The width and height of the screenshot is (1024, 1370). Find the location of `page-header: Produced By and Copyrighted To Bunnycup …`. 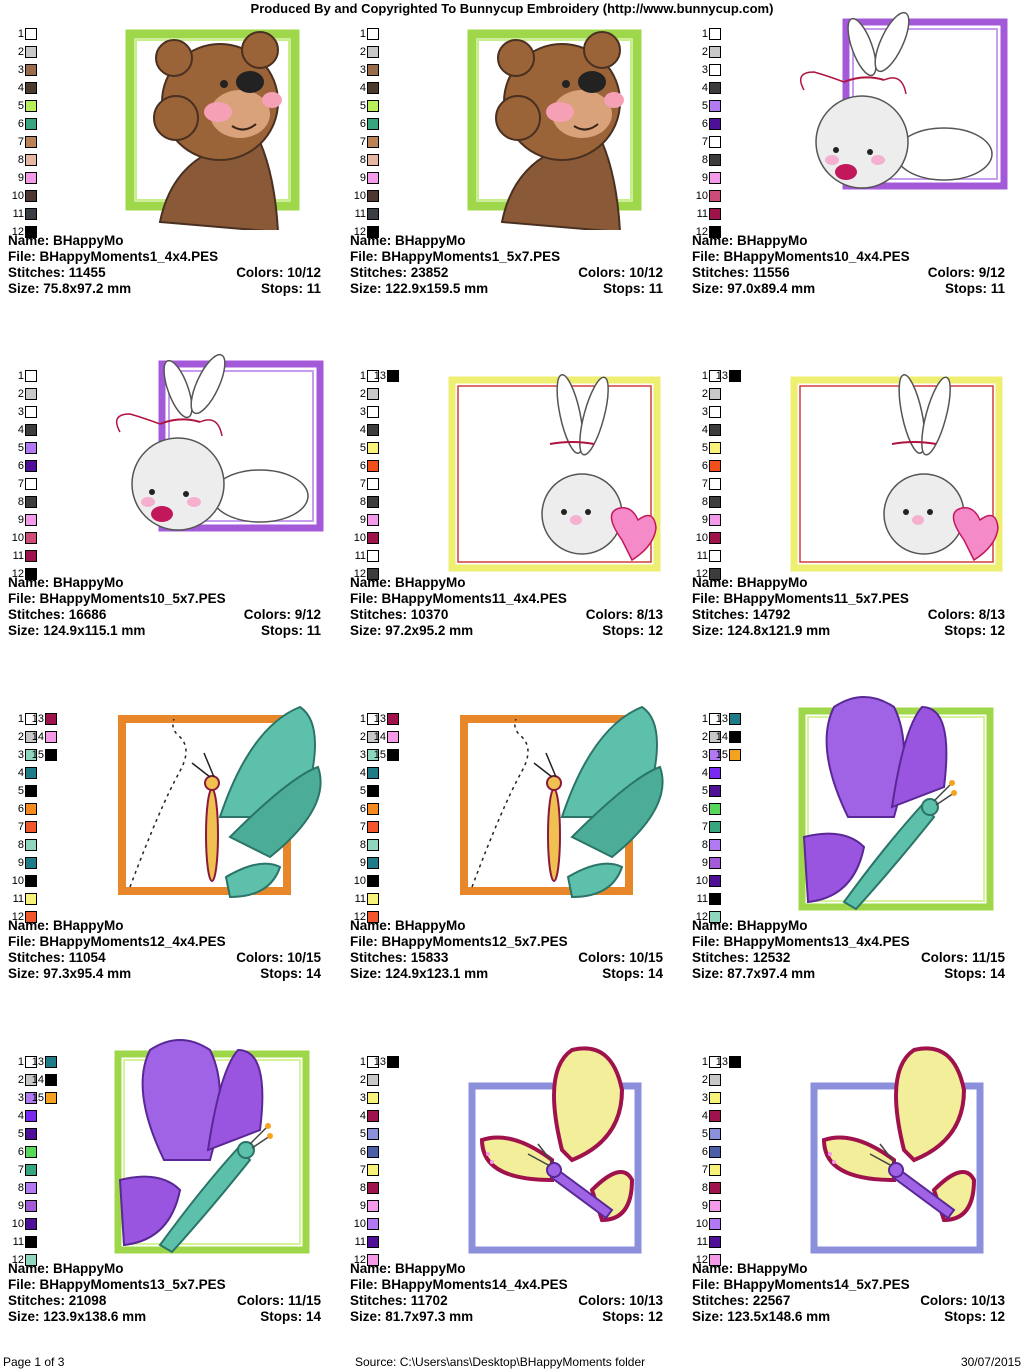

page-header: Produced By and Copyrighted To Bunnycup … is located at coordinates (512, 8).